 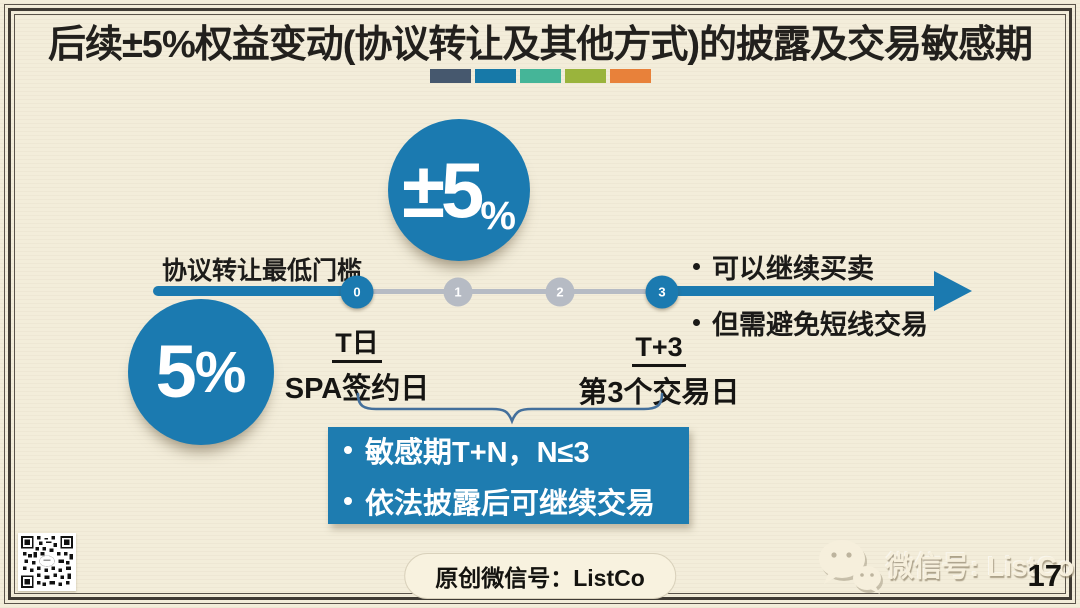 What do you see at coordinates (357, 345) in the screenshot?
I see `t-day-top: T日` at bounding box center [357, 345].